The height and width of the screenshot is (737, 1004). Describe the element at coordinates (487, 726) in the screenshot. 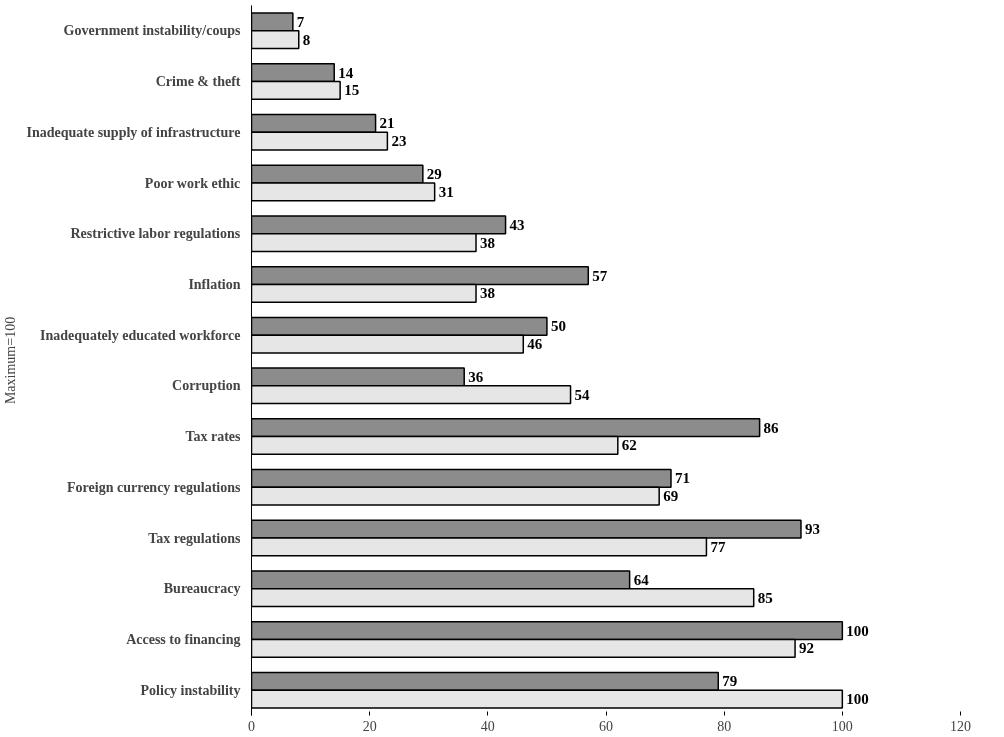

I see `x-tick-label: 40` at that location.